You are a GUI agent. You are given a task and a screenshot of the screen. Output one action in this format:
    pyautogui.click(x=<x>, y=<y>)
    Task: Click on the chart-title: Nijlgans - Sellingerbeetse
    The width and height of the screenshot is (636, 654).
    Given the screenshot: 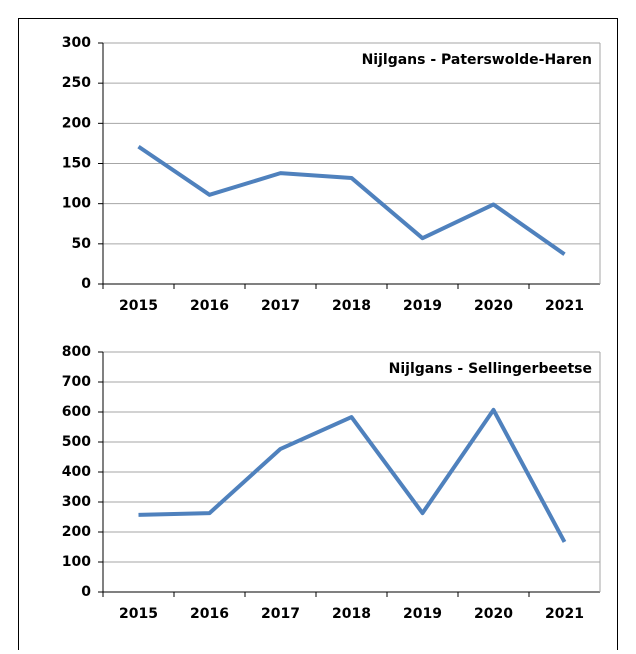 What is the action you would take?
    pyautogui.click(x=490, y=369)
    